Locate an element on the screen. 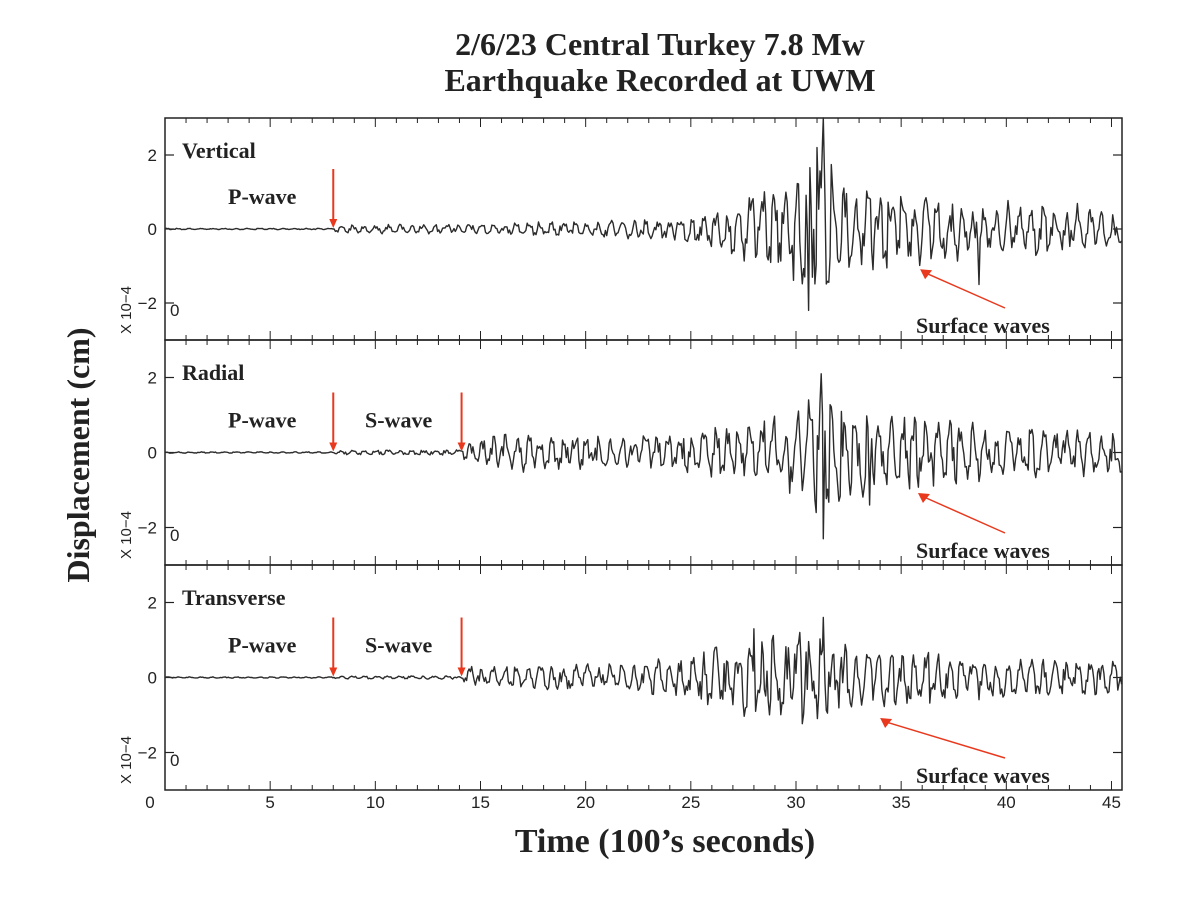 The height and width of the screenshot is (902, 1200). x-tick-label: 0 is located at coordinates (149, 802).